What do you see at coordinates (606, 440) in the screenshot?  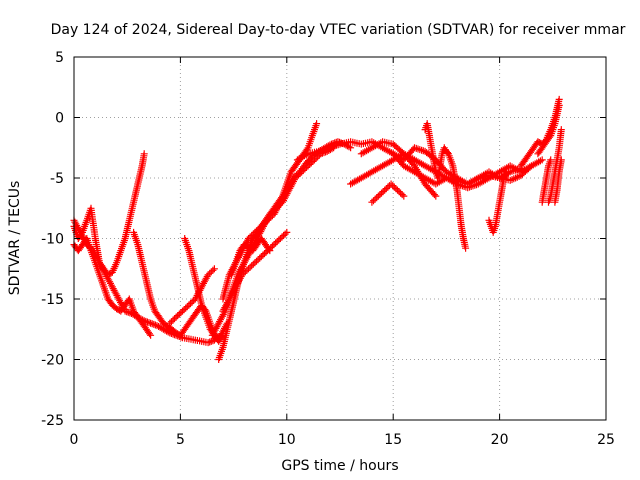 I see `x-tick-label: 25` at bounding box center [606, 440].